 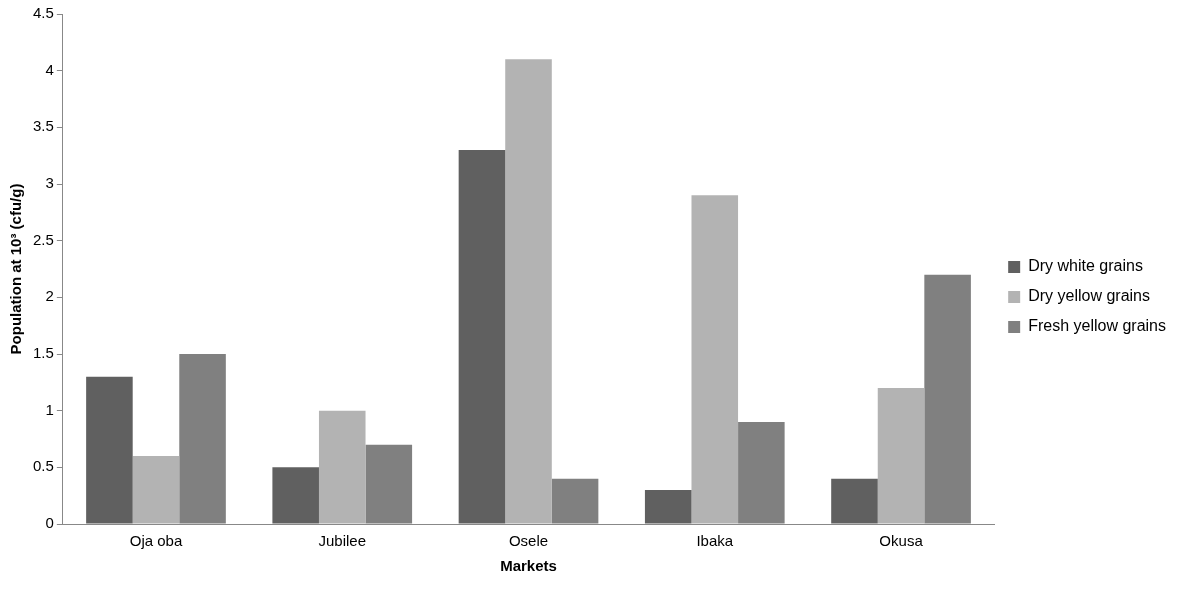 What do you see at coordinates (528, 566) in the screenshot?
I see `x-axis-title: Markets` at bounding box center [528, 566].